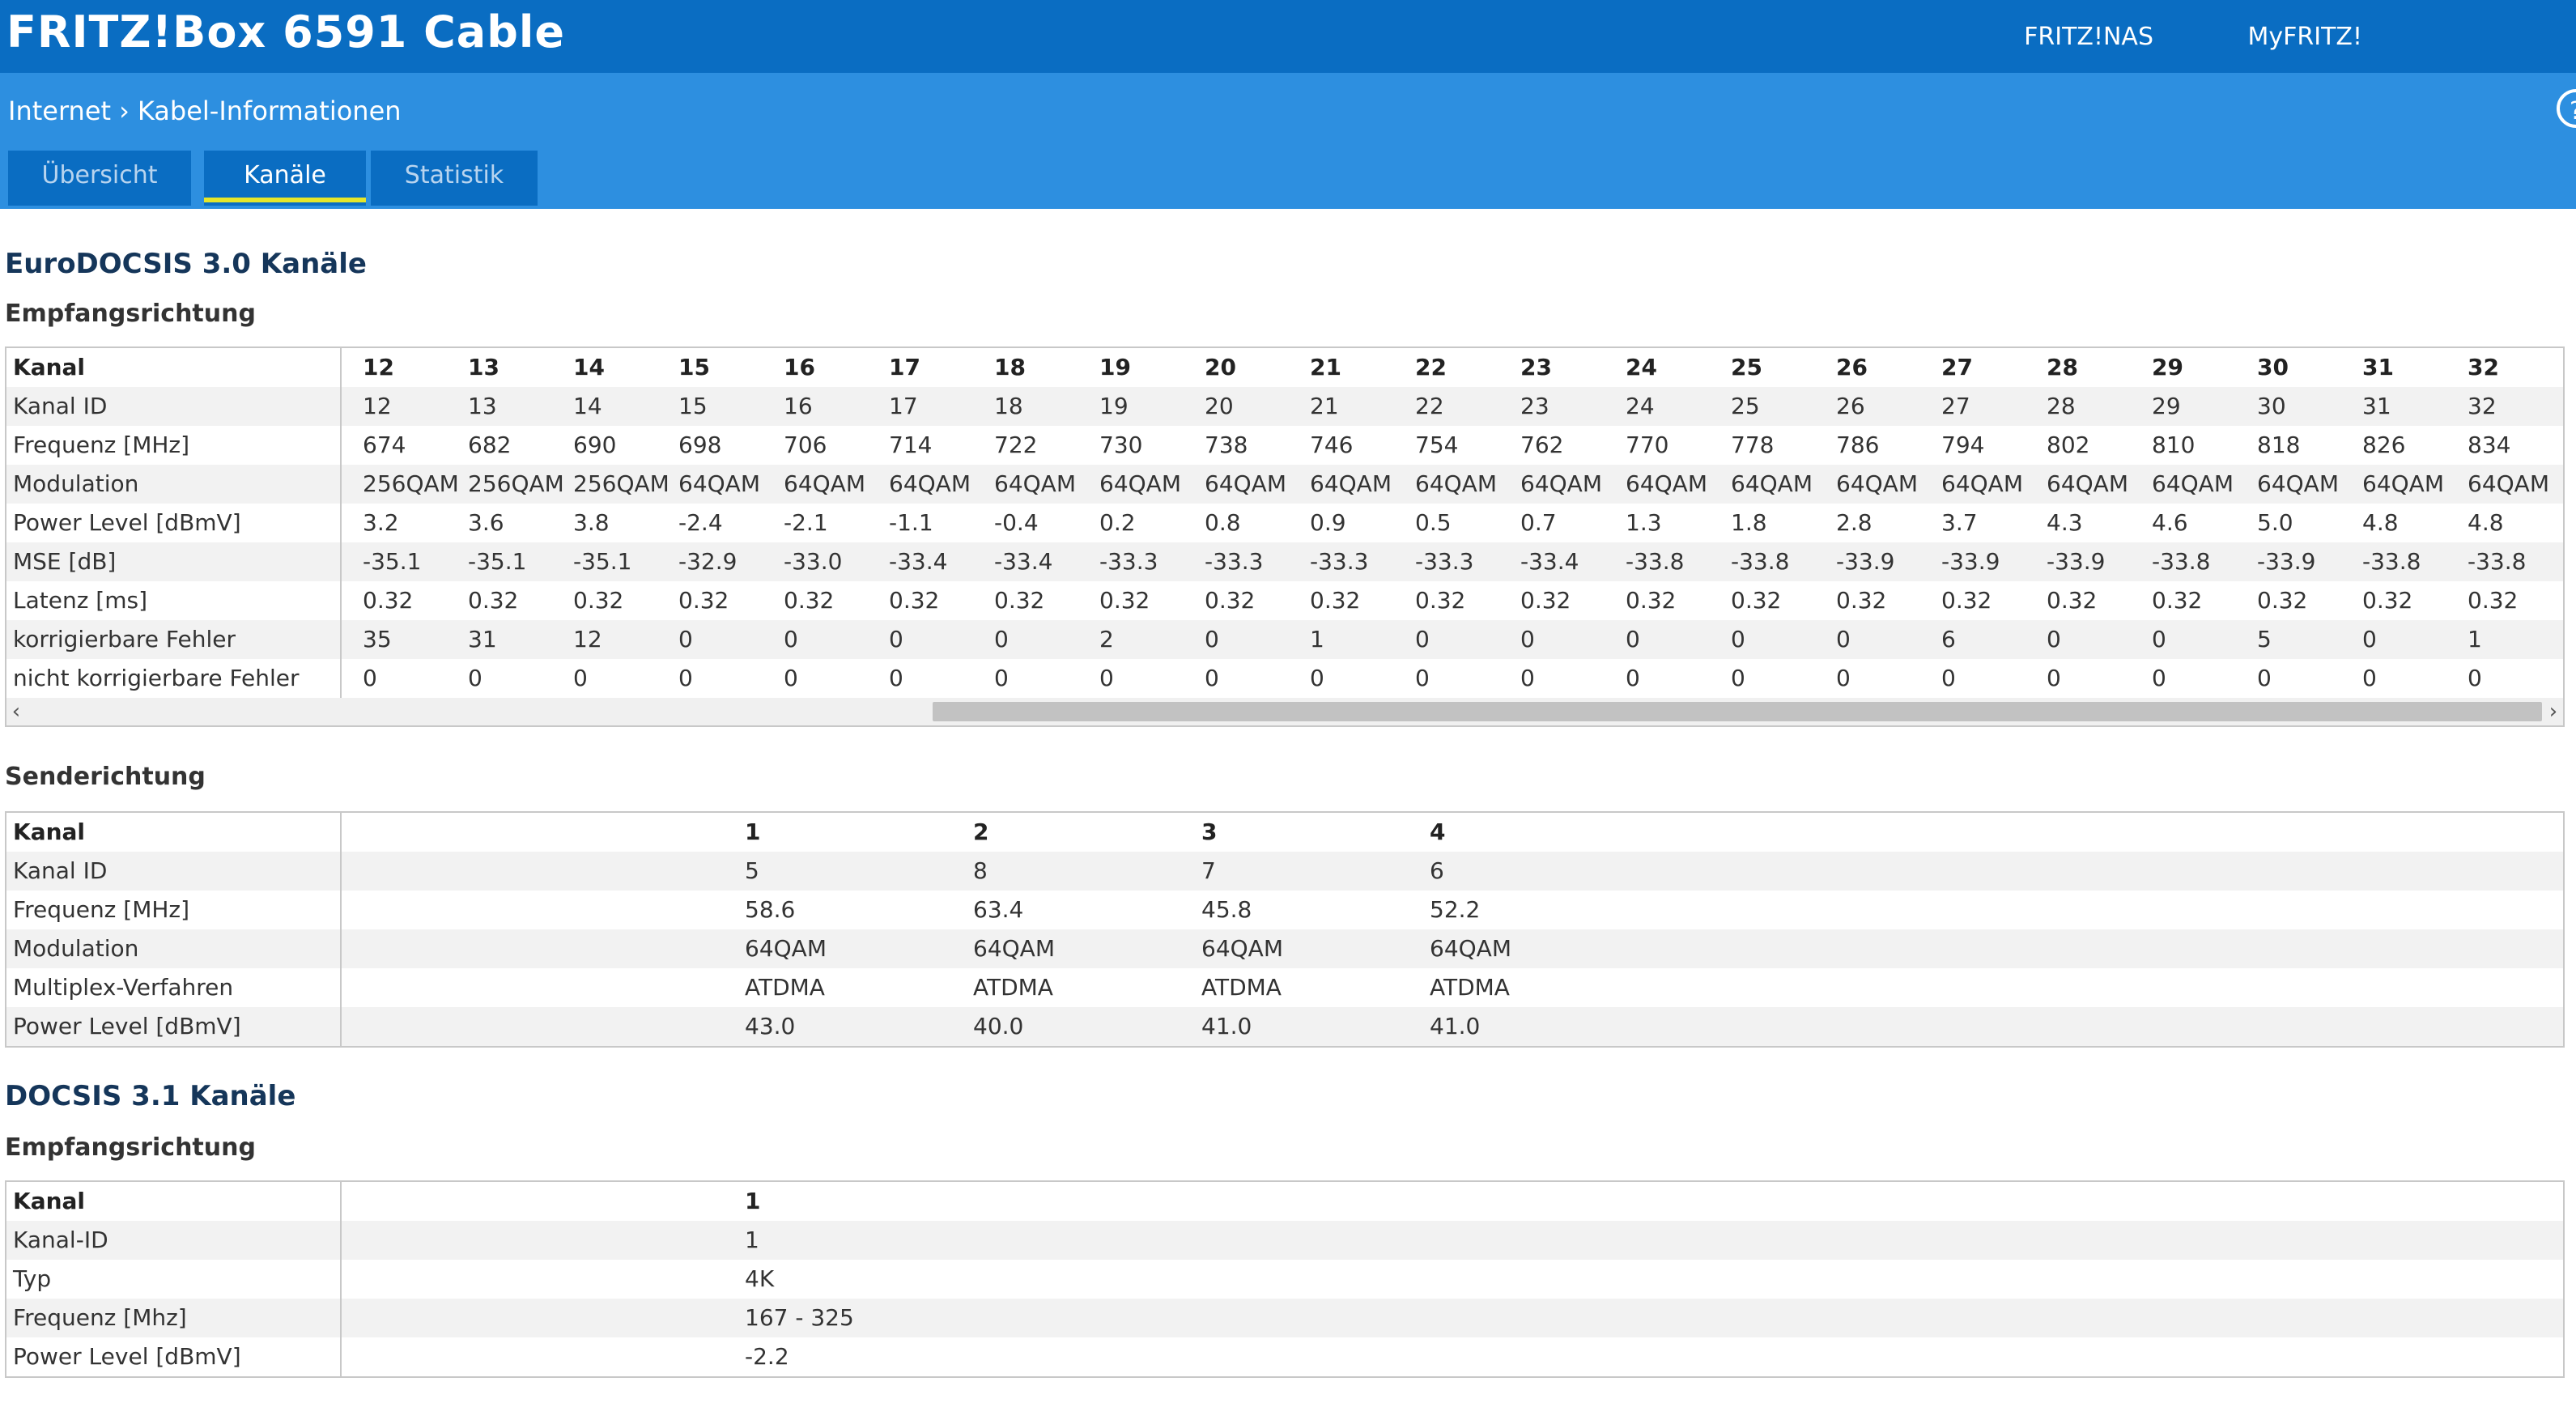 The width and height of the screenshot is (2576, 1403). Describe the element at coordinates (1538, 522) in the screenshot. I see `table-cell: 0.7` at that location.